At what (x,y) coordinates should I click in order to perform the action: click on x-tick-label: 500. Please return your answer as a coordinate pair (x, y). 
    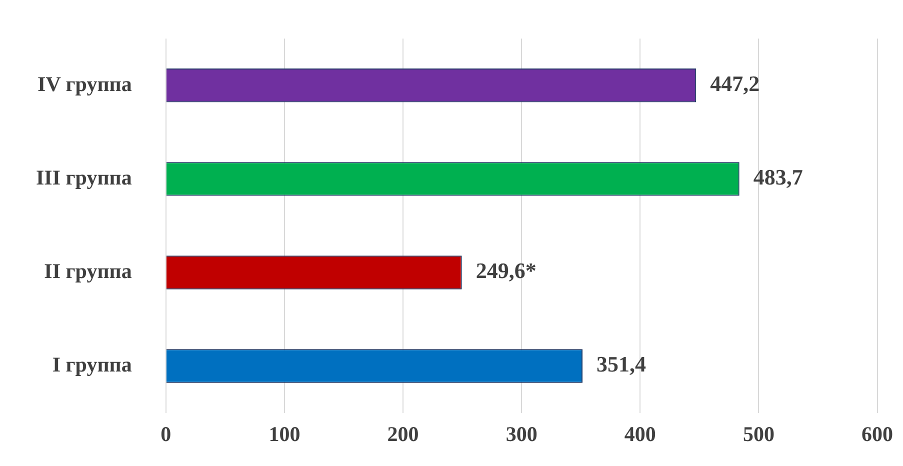
    Looking at the image, I should click on (758, 434).